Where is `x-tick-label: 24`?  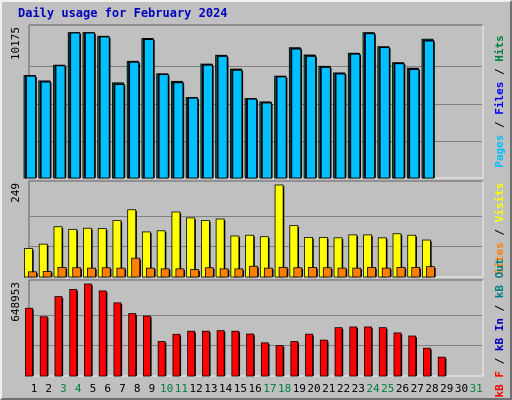 x-tick-label: 24 is located at coordinates (373, 388).